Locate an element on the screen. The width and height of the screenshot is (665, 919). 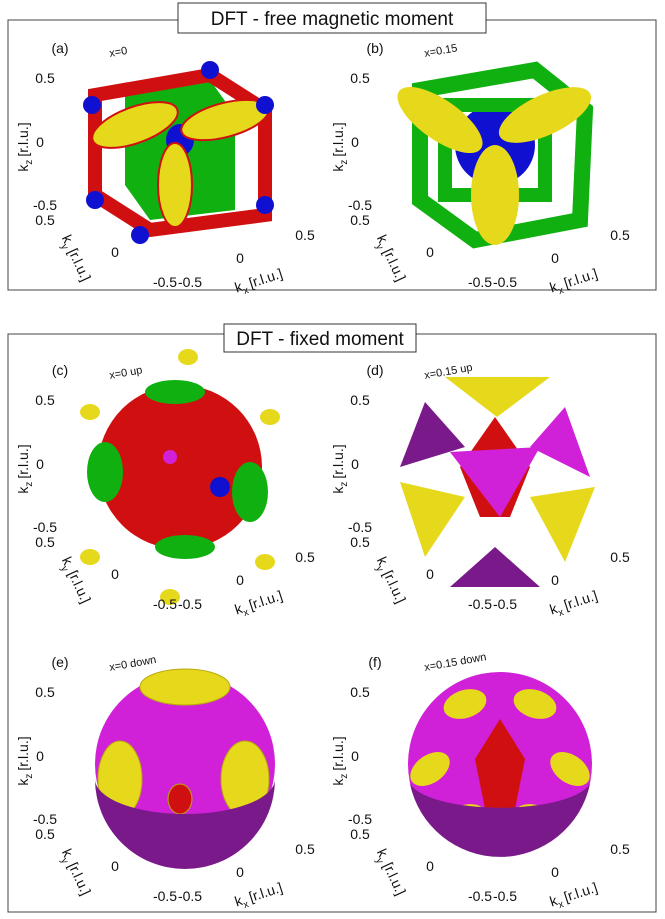
panel-label: (c) is located at coordinates (60, 370).